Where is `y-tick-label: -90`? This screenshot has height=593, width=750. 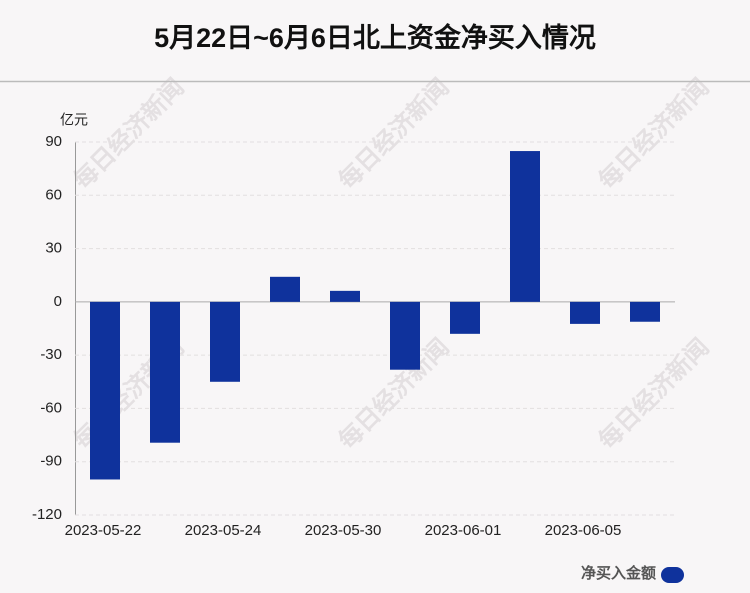 y-tick-label: -90 is located at coordinates (51, 461).